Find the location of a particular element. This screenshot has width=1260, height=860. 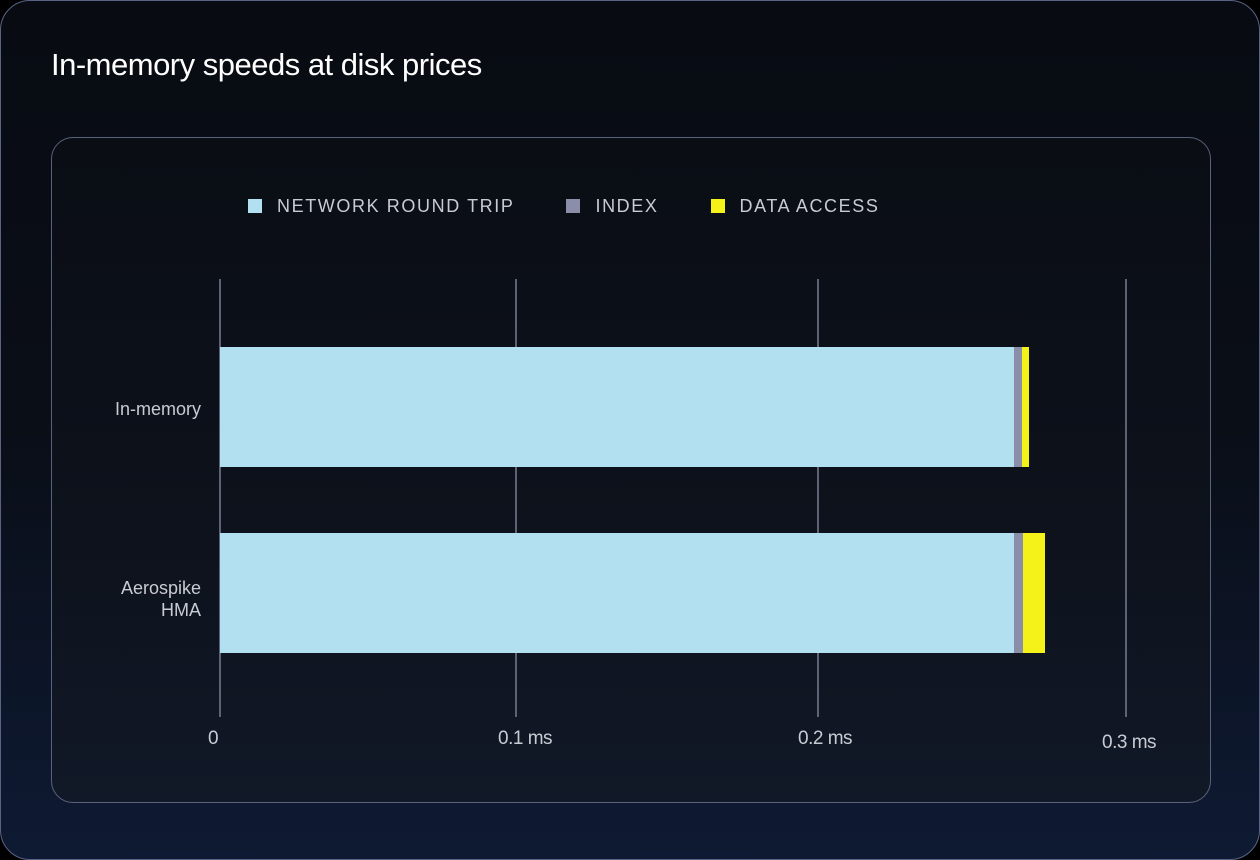

tick-label-0.2: 0.2 ms is located at coordinates (825, 738).